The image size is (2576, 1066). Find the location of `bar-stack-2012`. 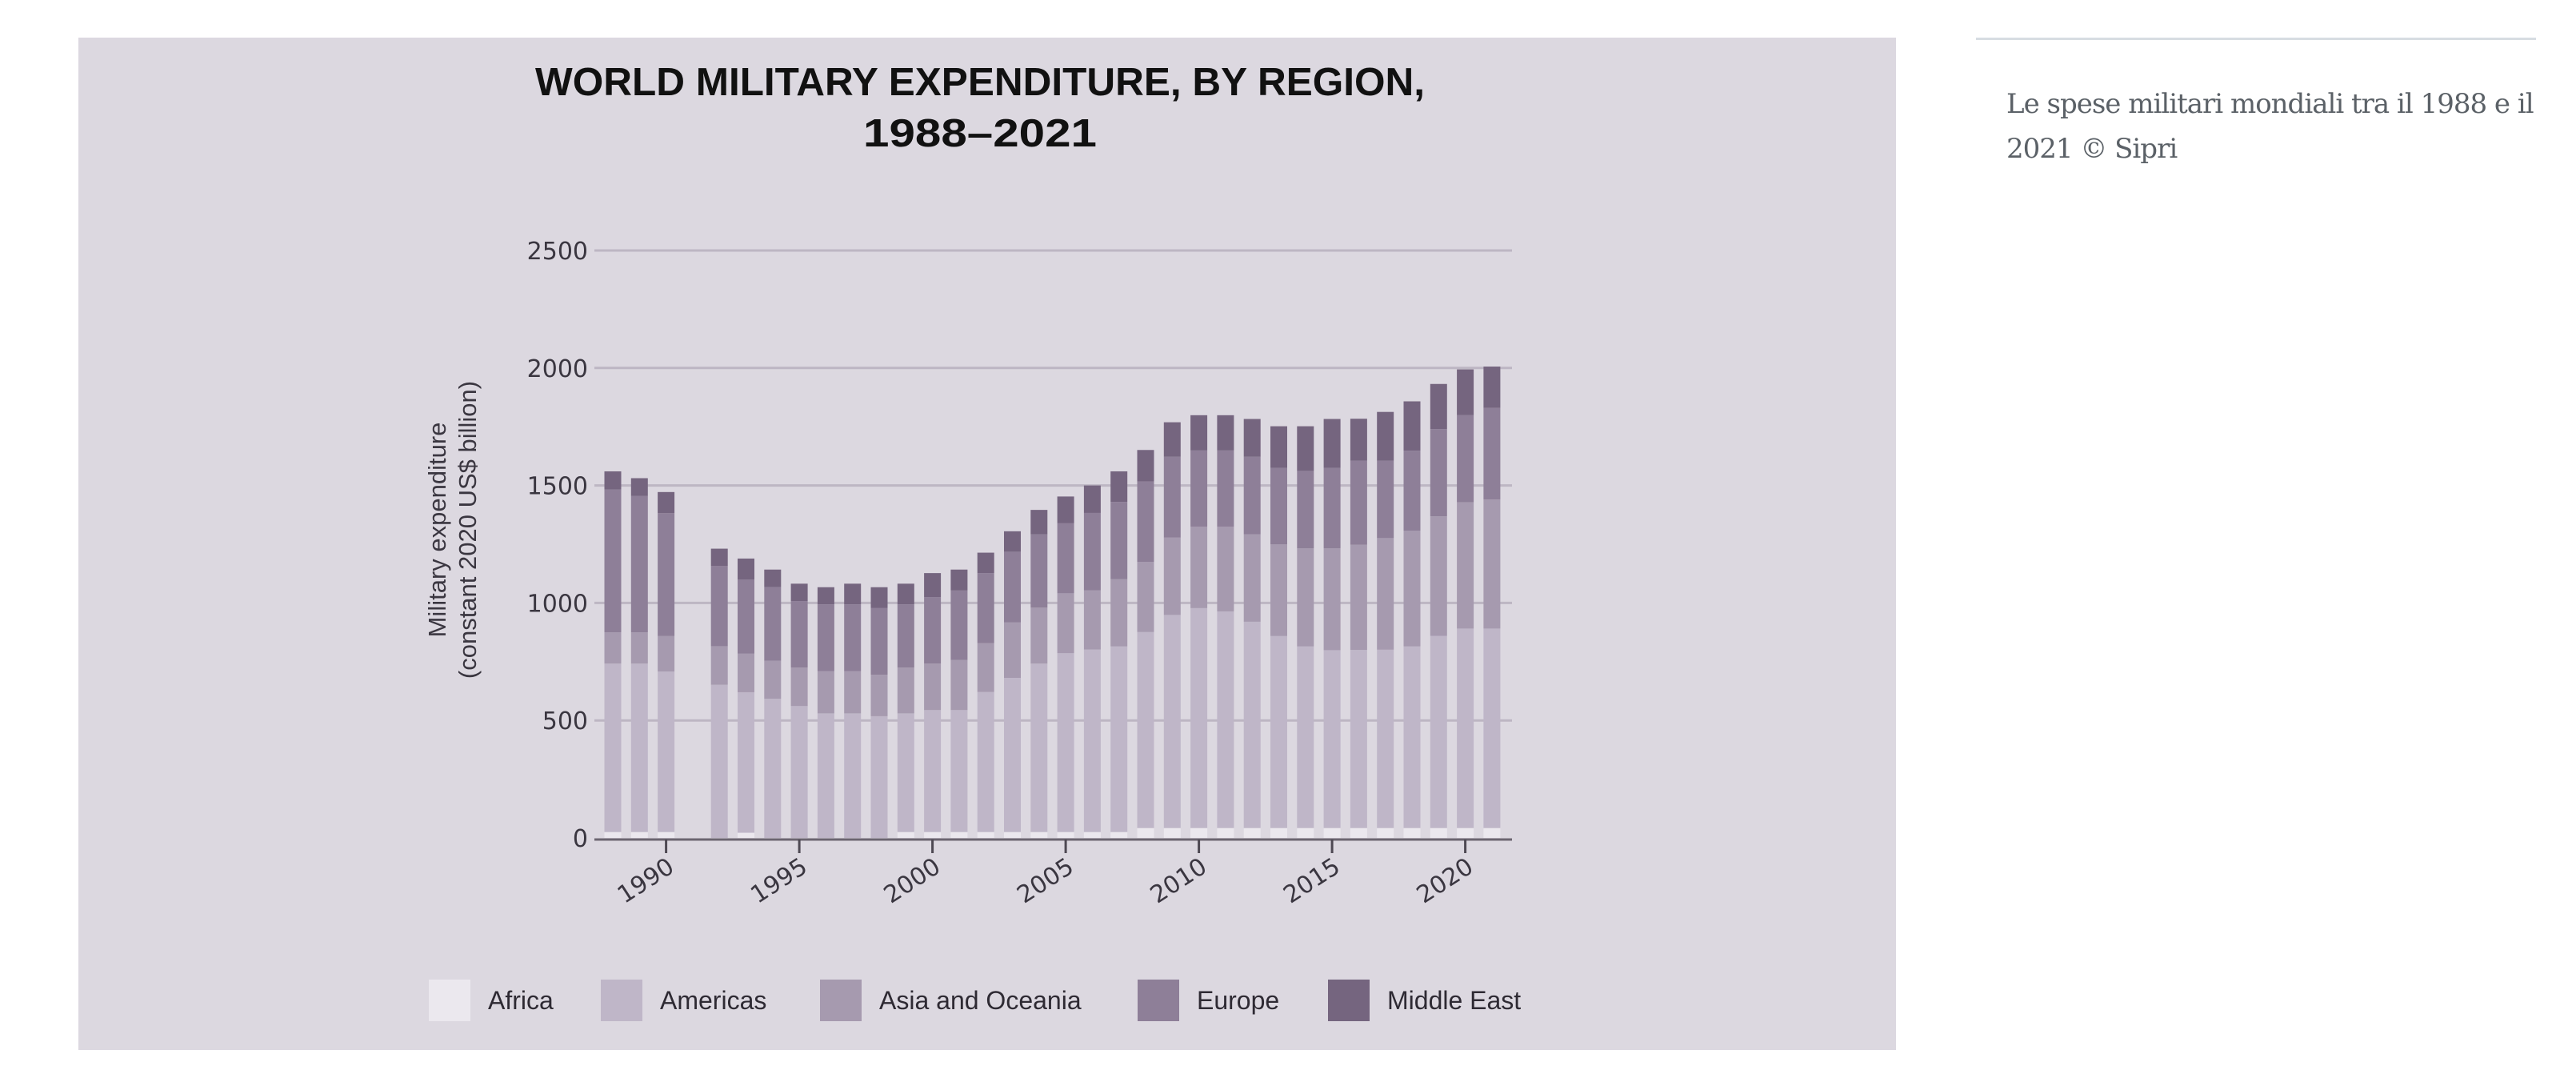

bar-stack-2012 is located at coordinates (1252, 628).